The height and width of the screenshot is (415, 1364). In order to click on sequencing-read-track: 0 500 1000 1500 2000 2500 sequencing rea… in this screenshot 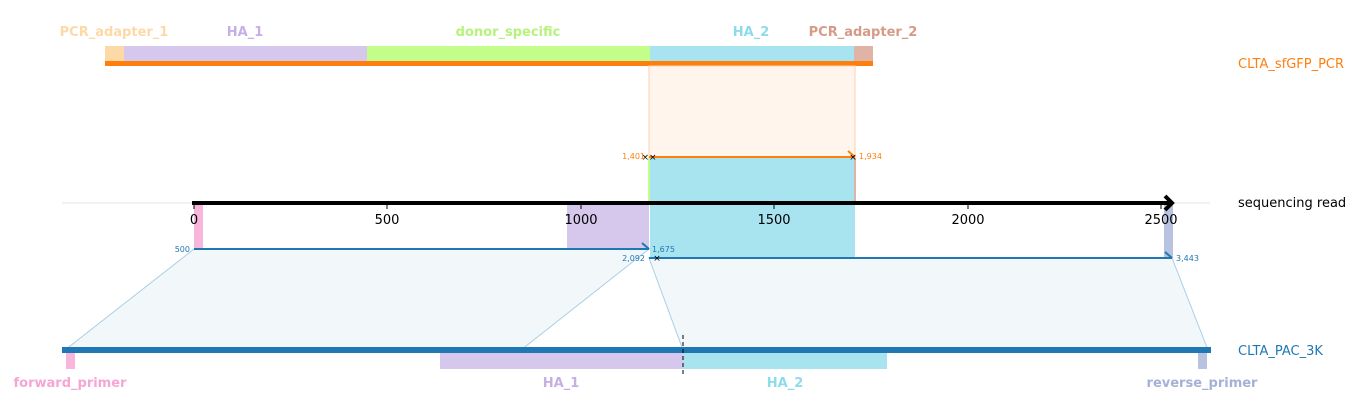, I will do `click(704, 226)`.